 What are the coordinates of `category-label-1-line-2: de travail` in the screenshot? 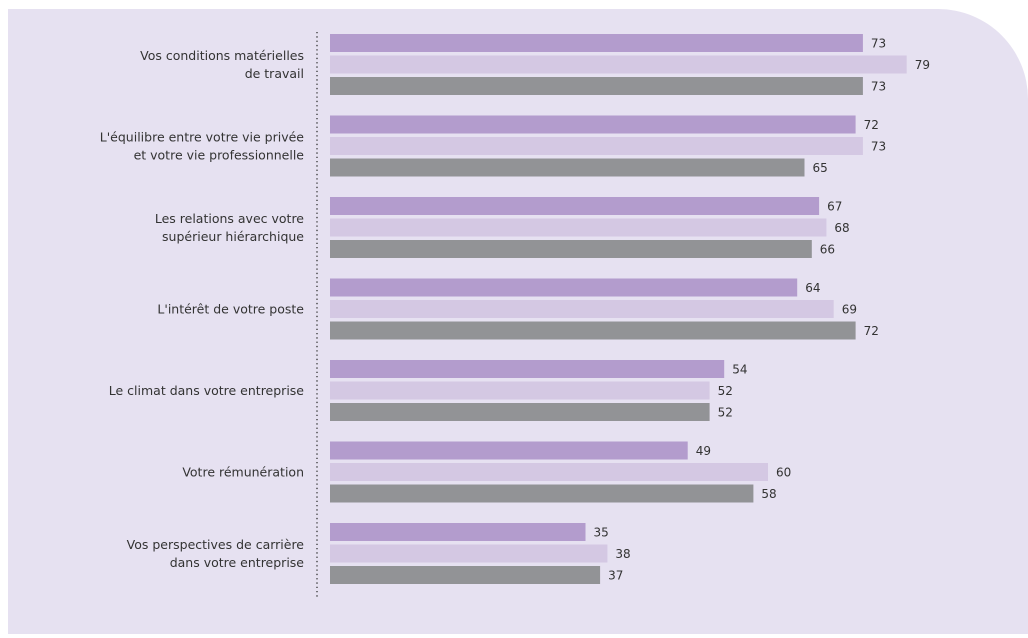 It's located at (274, 73).